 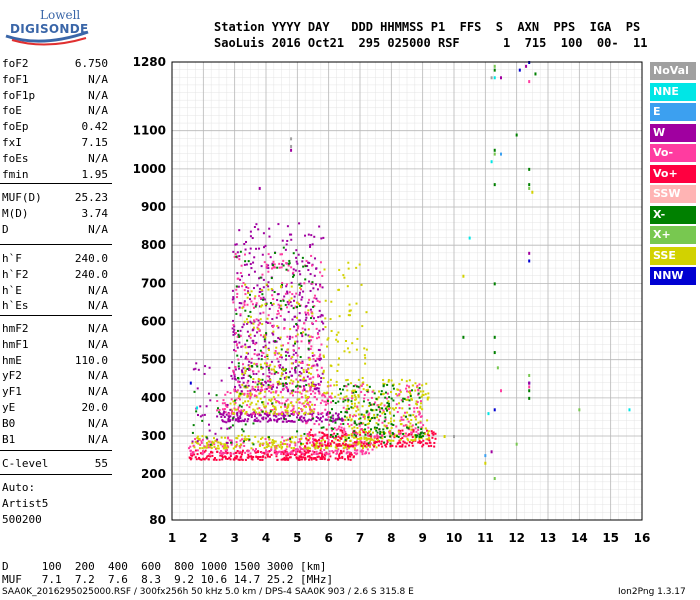 I want to click on param-value: 6.750, so click(x=91, y=63).